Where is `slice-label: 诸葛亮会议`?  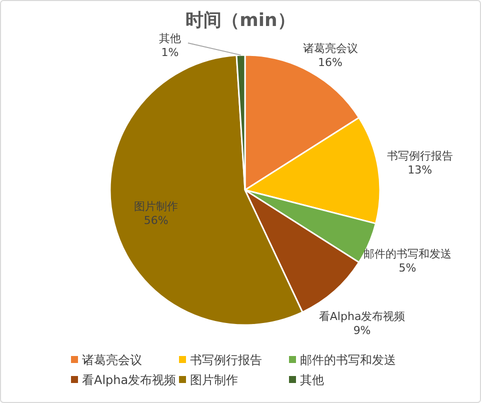 slice-label: 诸葛亮会议 is located at coordinates (330, 48).